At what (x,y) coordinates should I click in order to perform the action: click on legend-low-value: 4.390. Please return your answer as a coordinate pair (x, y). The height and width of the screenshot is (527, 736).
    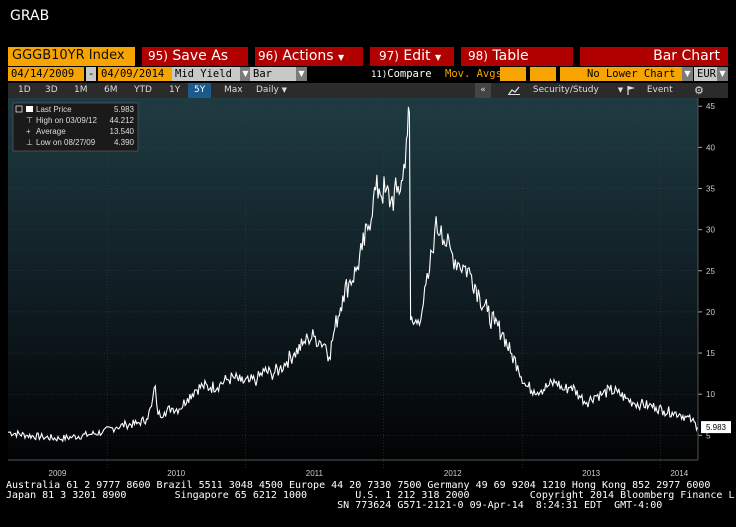
    Looking at the image, I should click on (124, 142).